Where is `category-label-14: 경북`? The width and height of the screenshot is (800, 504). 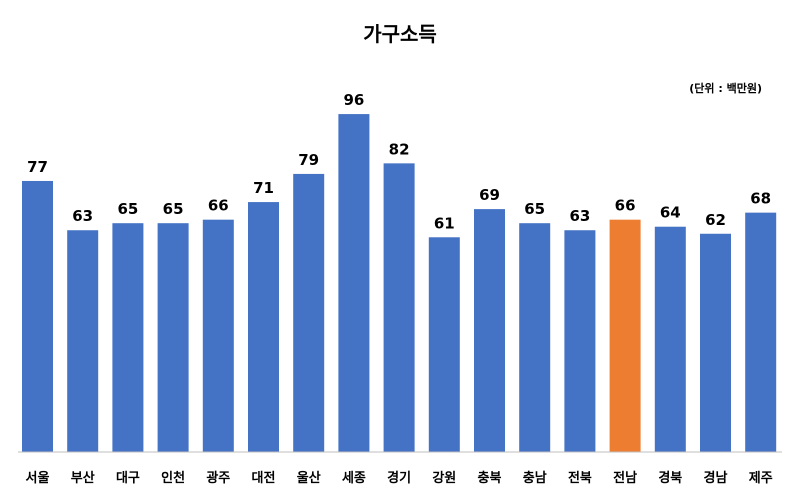
category-label-14: 경북 is located at coordinates (670, 478).